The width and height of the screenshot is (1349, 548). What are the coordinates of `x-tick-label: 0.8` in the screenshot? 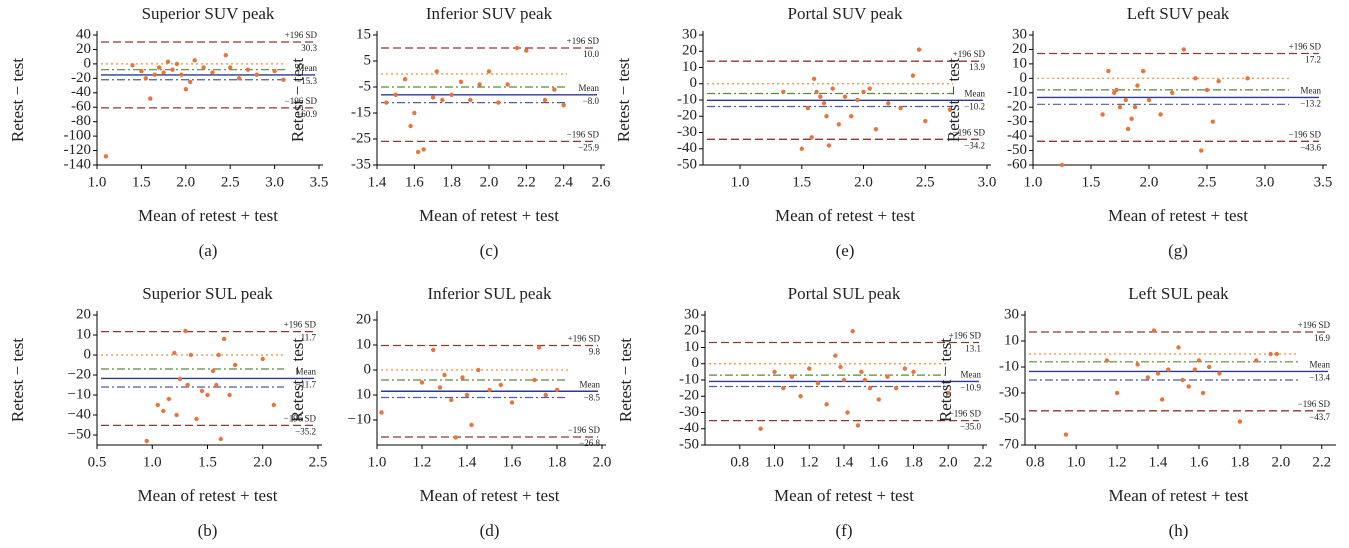 It's located at (1035, 462).